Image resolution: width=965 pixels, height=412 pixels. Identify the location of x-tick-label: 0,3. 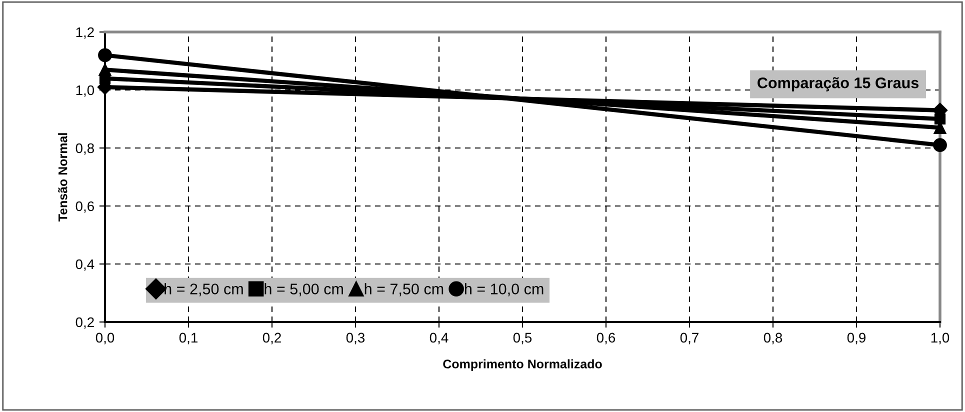
(355, 338).